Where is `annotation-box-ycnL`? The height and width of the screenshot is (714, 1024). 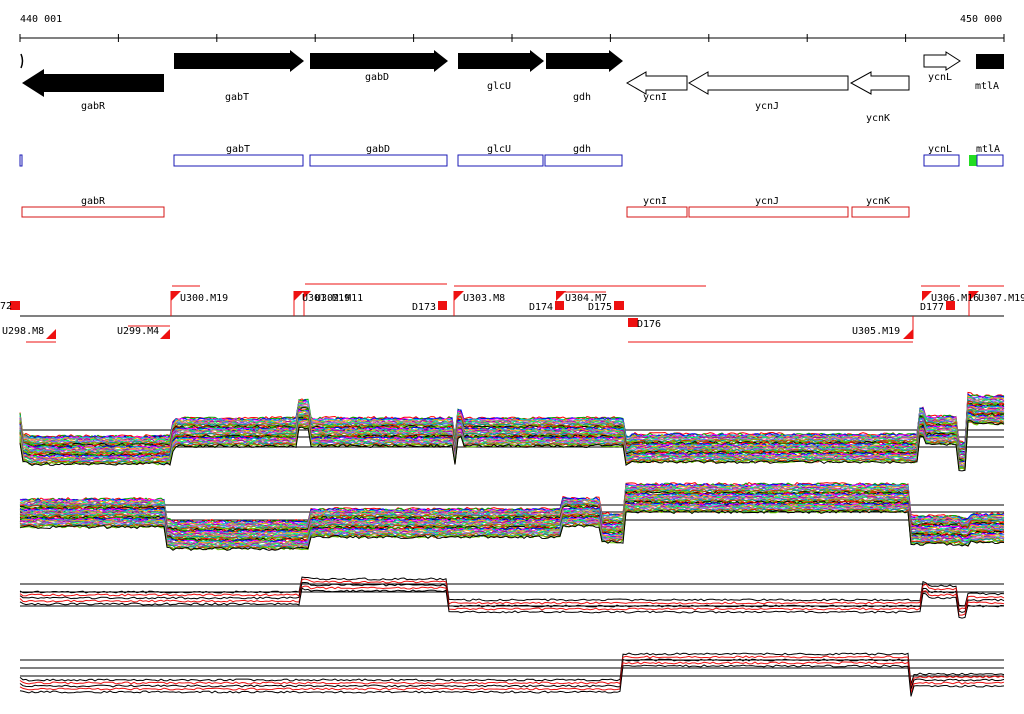
annotation-box-ycnL is located at coordinates (941, 160).